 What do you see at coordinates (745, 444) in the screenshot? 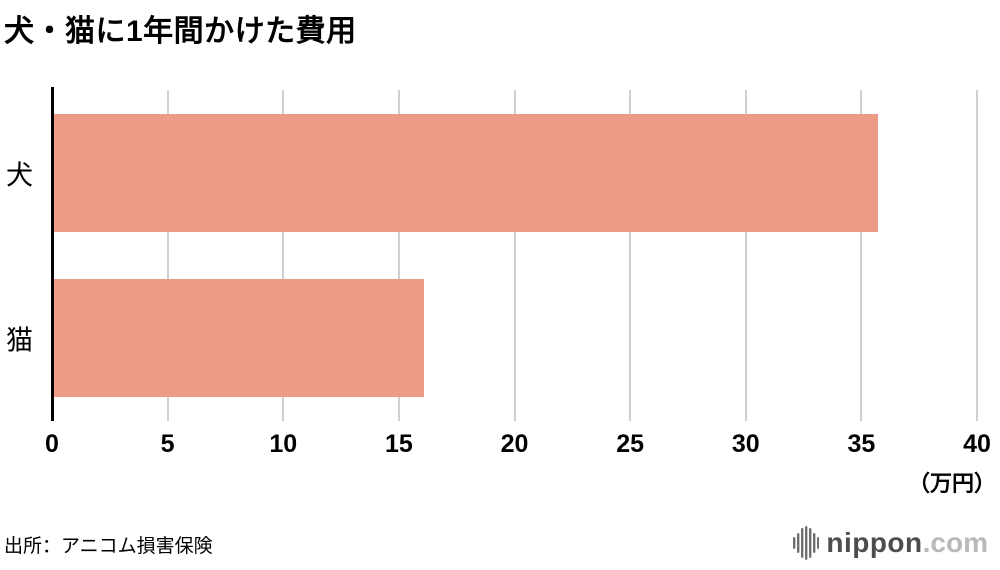
I see `x-tick-label: 30` at bounding box center [745, 444].